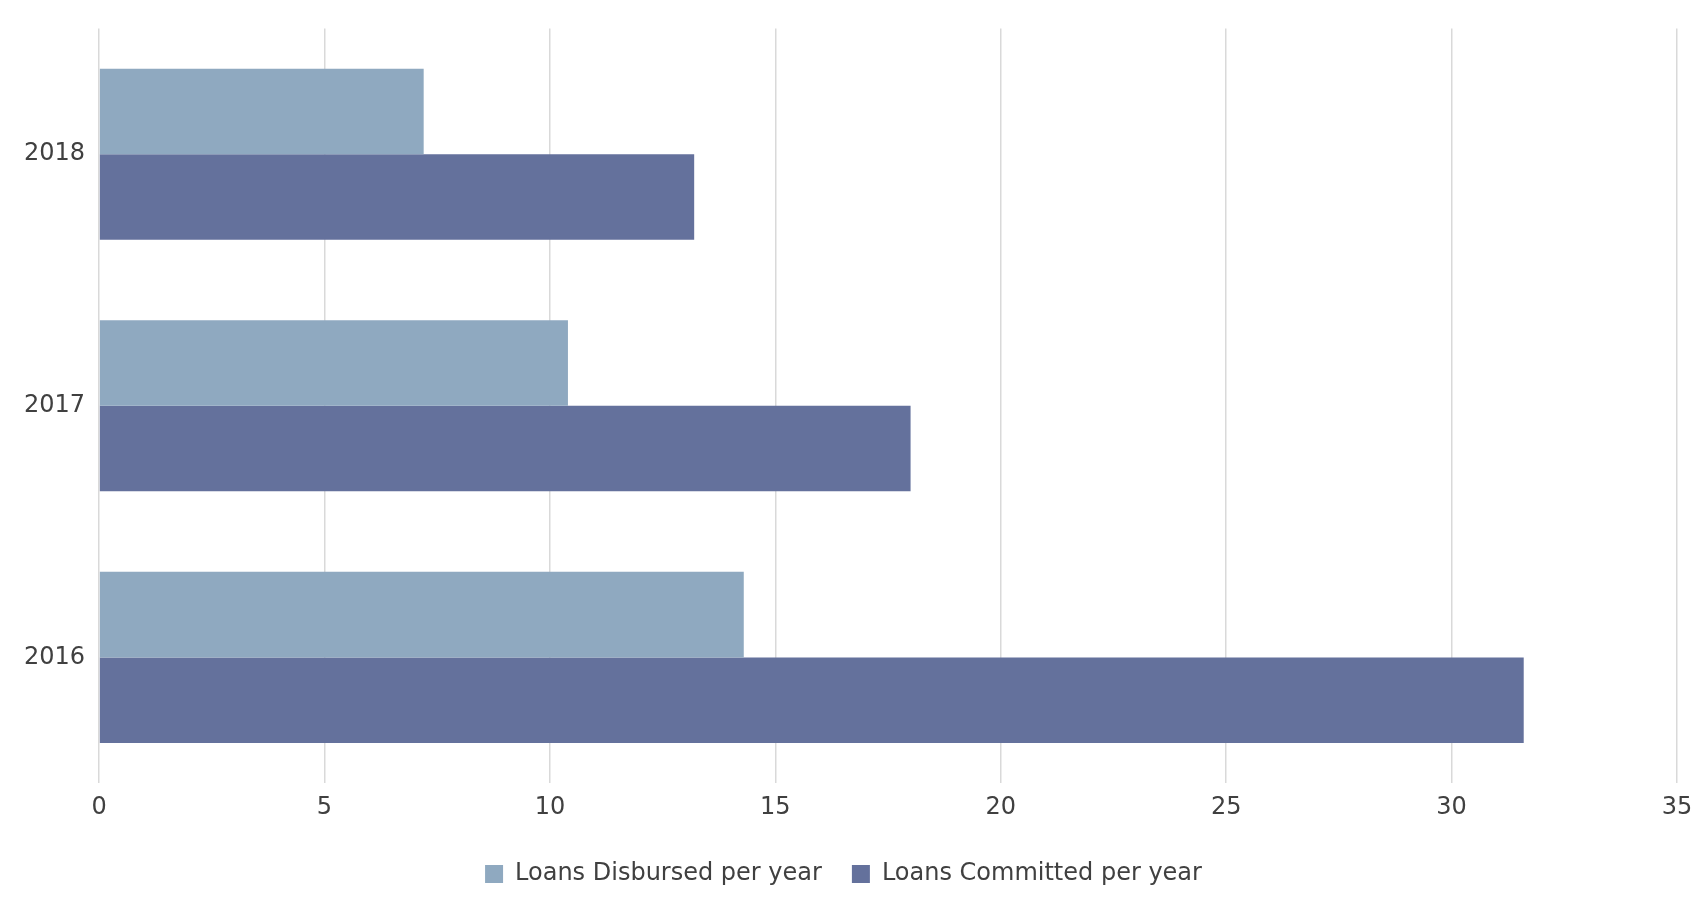  I want to click on x-tick-label: 20, so click(1001, 805).